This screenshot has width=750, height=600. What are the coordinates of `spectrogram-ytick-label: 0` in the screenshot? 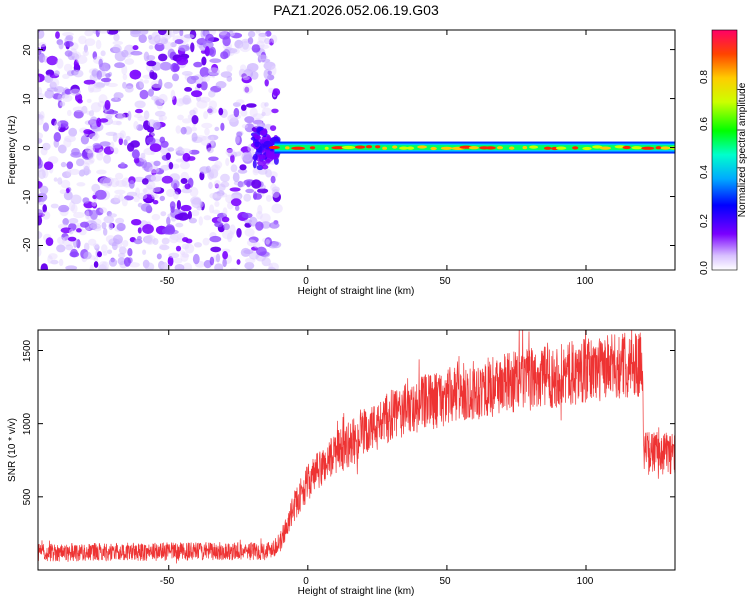 It's located at (27, 148).